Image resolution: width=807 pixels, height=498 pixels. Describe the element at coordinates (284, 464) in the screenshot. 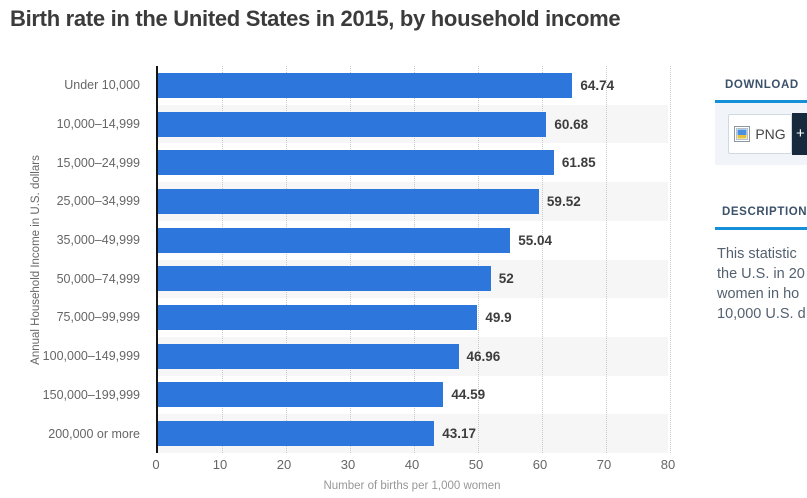

I see `x-tick-label: 20` at that location.